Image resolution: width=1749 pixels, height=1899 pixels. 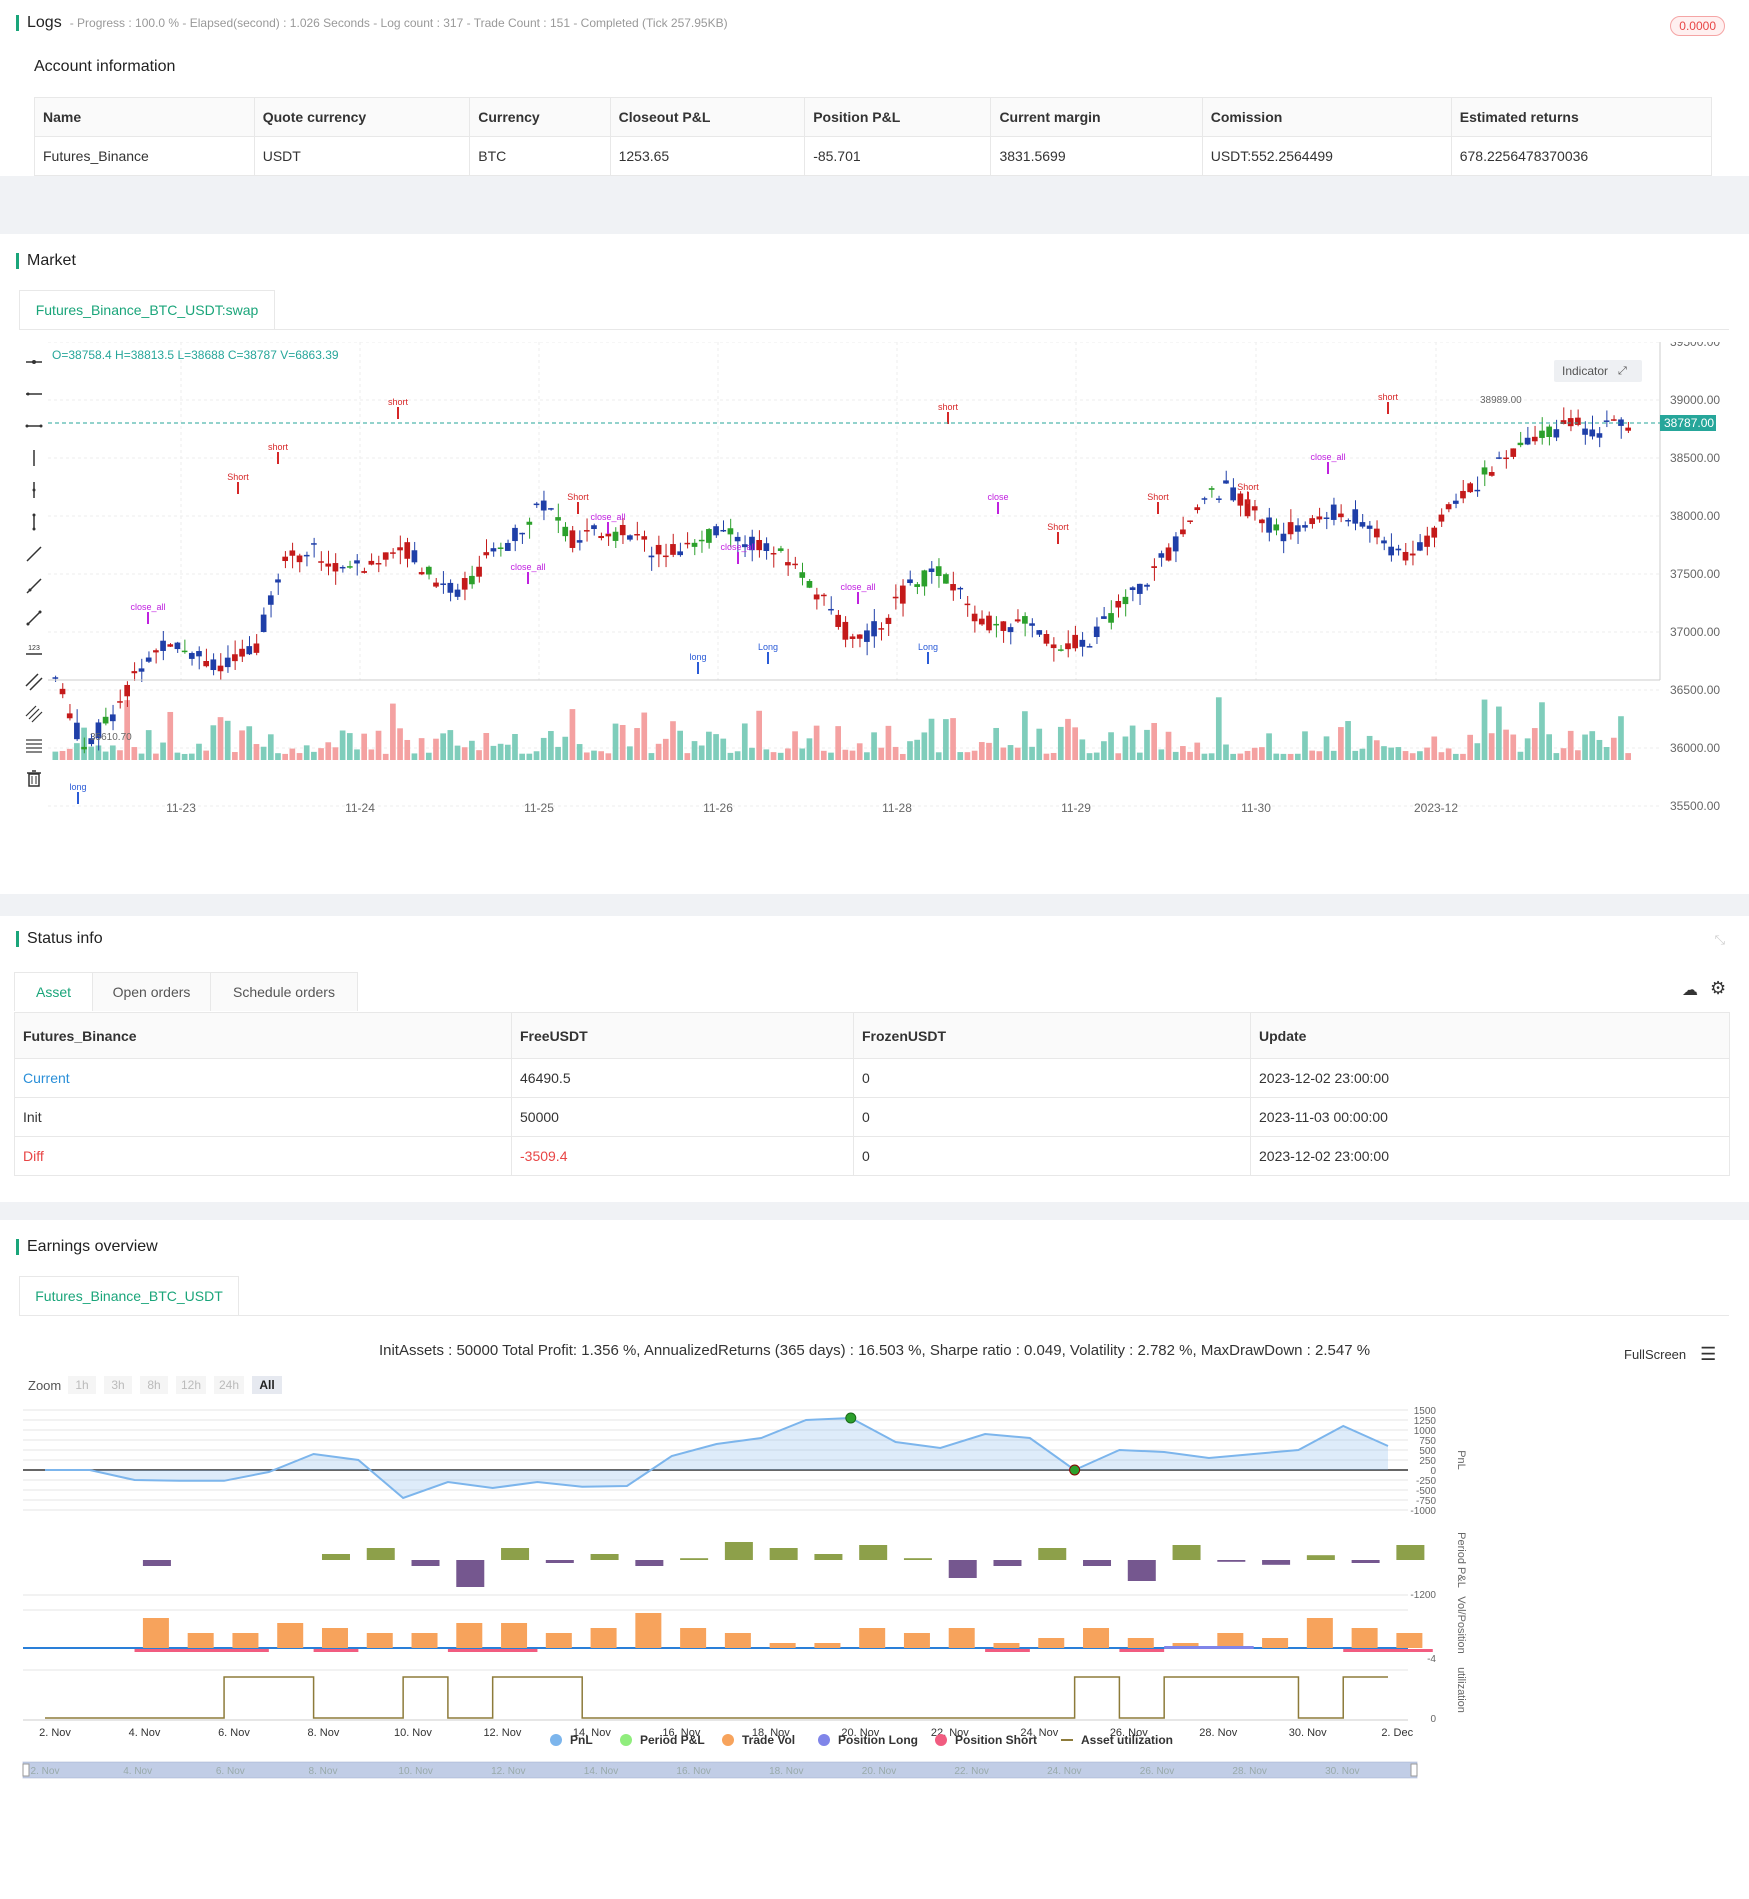 I want to click on price-line-icon: 123, so click(x=34, y=650).